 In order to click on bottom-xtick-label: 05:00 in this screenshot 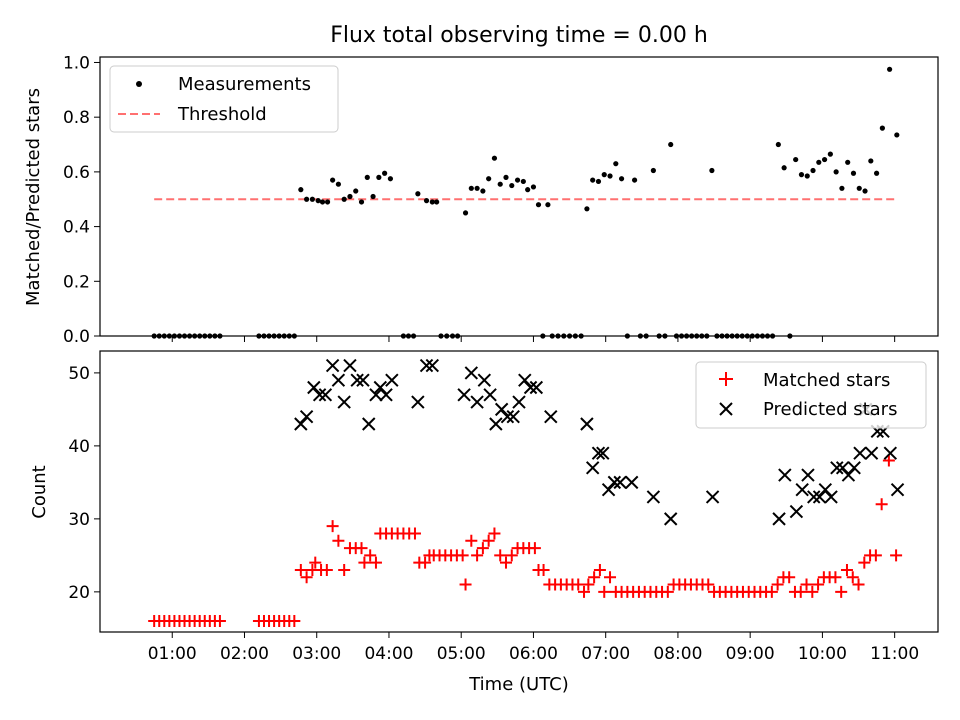, I will do `click(461, 654)`.